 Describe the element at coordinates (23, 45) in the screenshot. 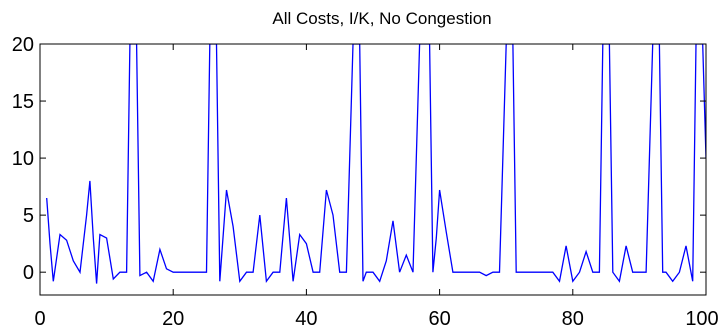

I see `y-tick-label: 20` at that location.